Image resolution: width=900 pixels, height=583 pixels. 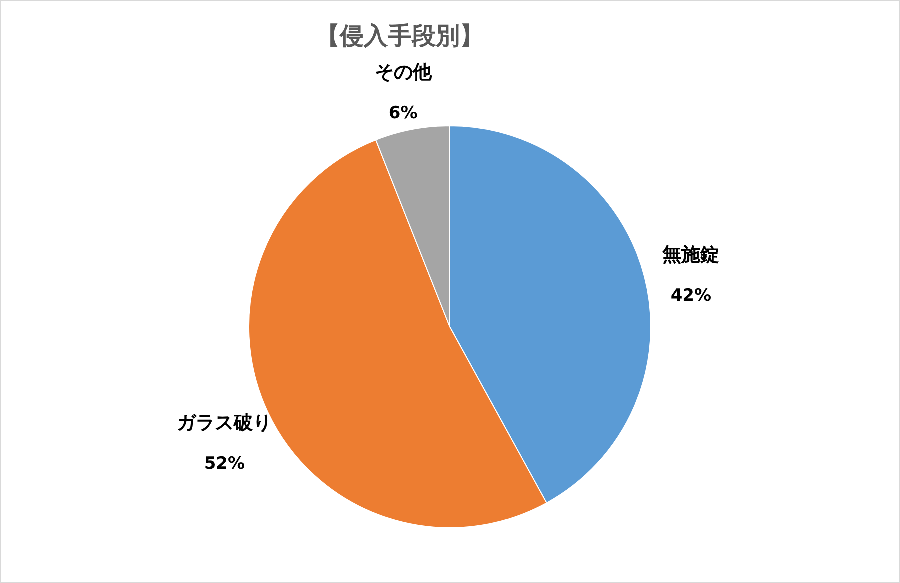 I want to click on data-label: 6%, so click(x=403, y=113).